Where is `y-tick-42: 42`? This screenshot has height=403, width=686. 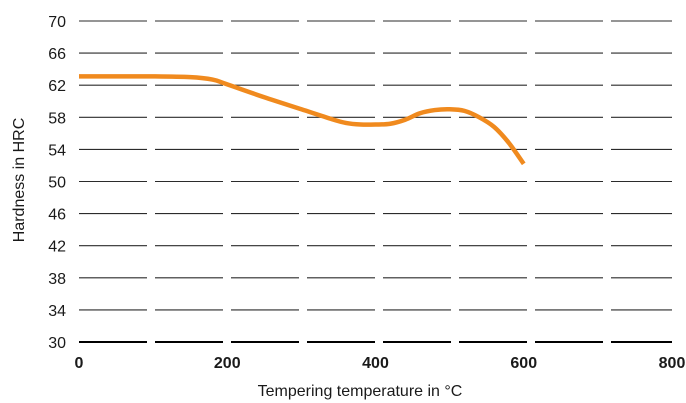 y-tick-42: 42 is located at coordinates (57, 247).